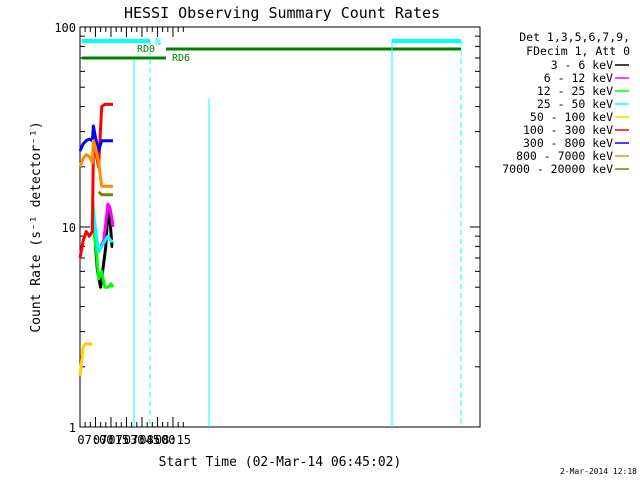  Describe the element at coordinates (578, 78) in the screenshot. I see `legend-label: 6 - 12 keV` at that location.